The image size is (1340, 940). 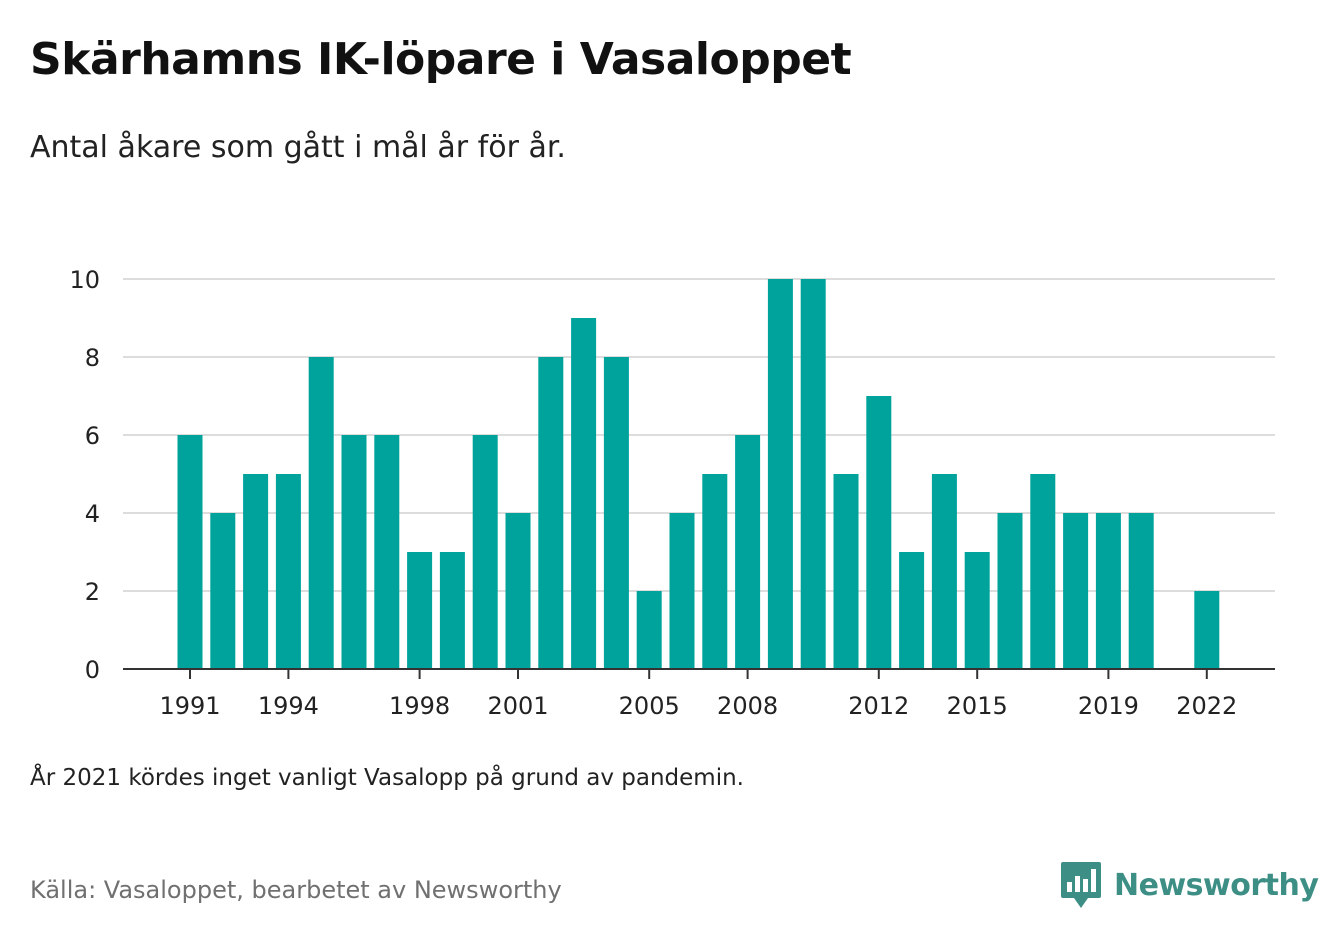 I want to click on y-tick-label: 4, so click(x=92, y=514).